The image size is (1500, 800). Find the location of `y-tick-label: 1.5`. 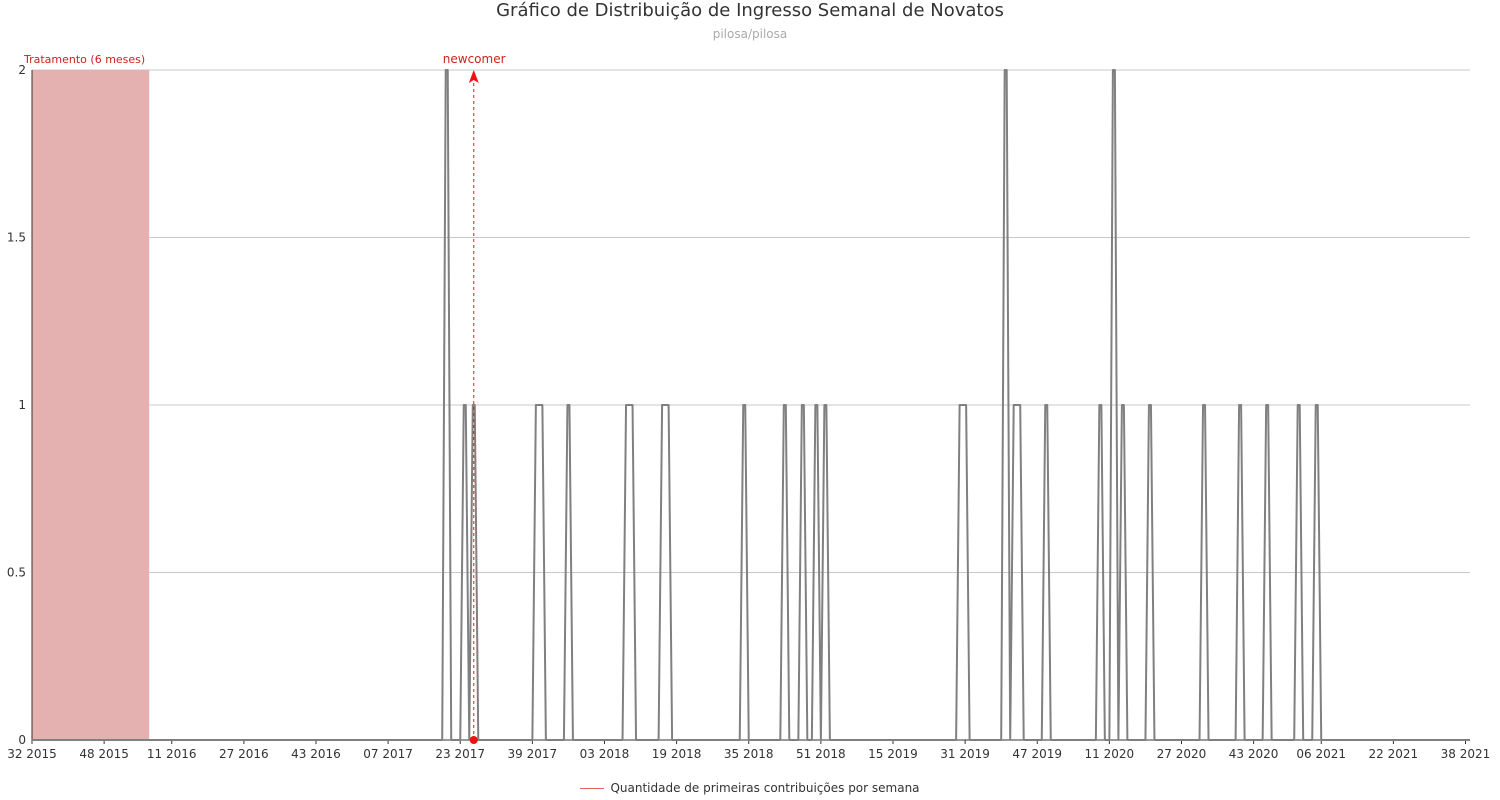

y-tick-label: 1.5 is located at coordinates (16, 238).